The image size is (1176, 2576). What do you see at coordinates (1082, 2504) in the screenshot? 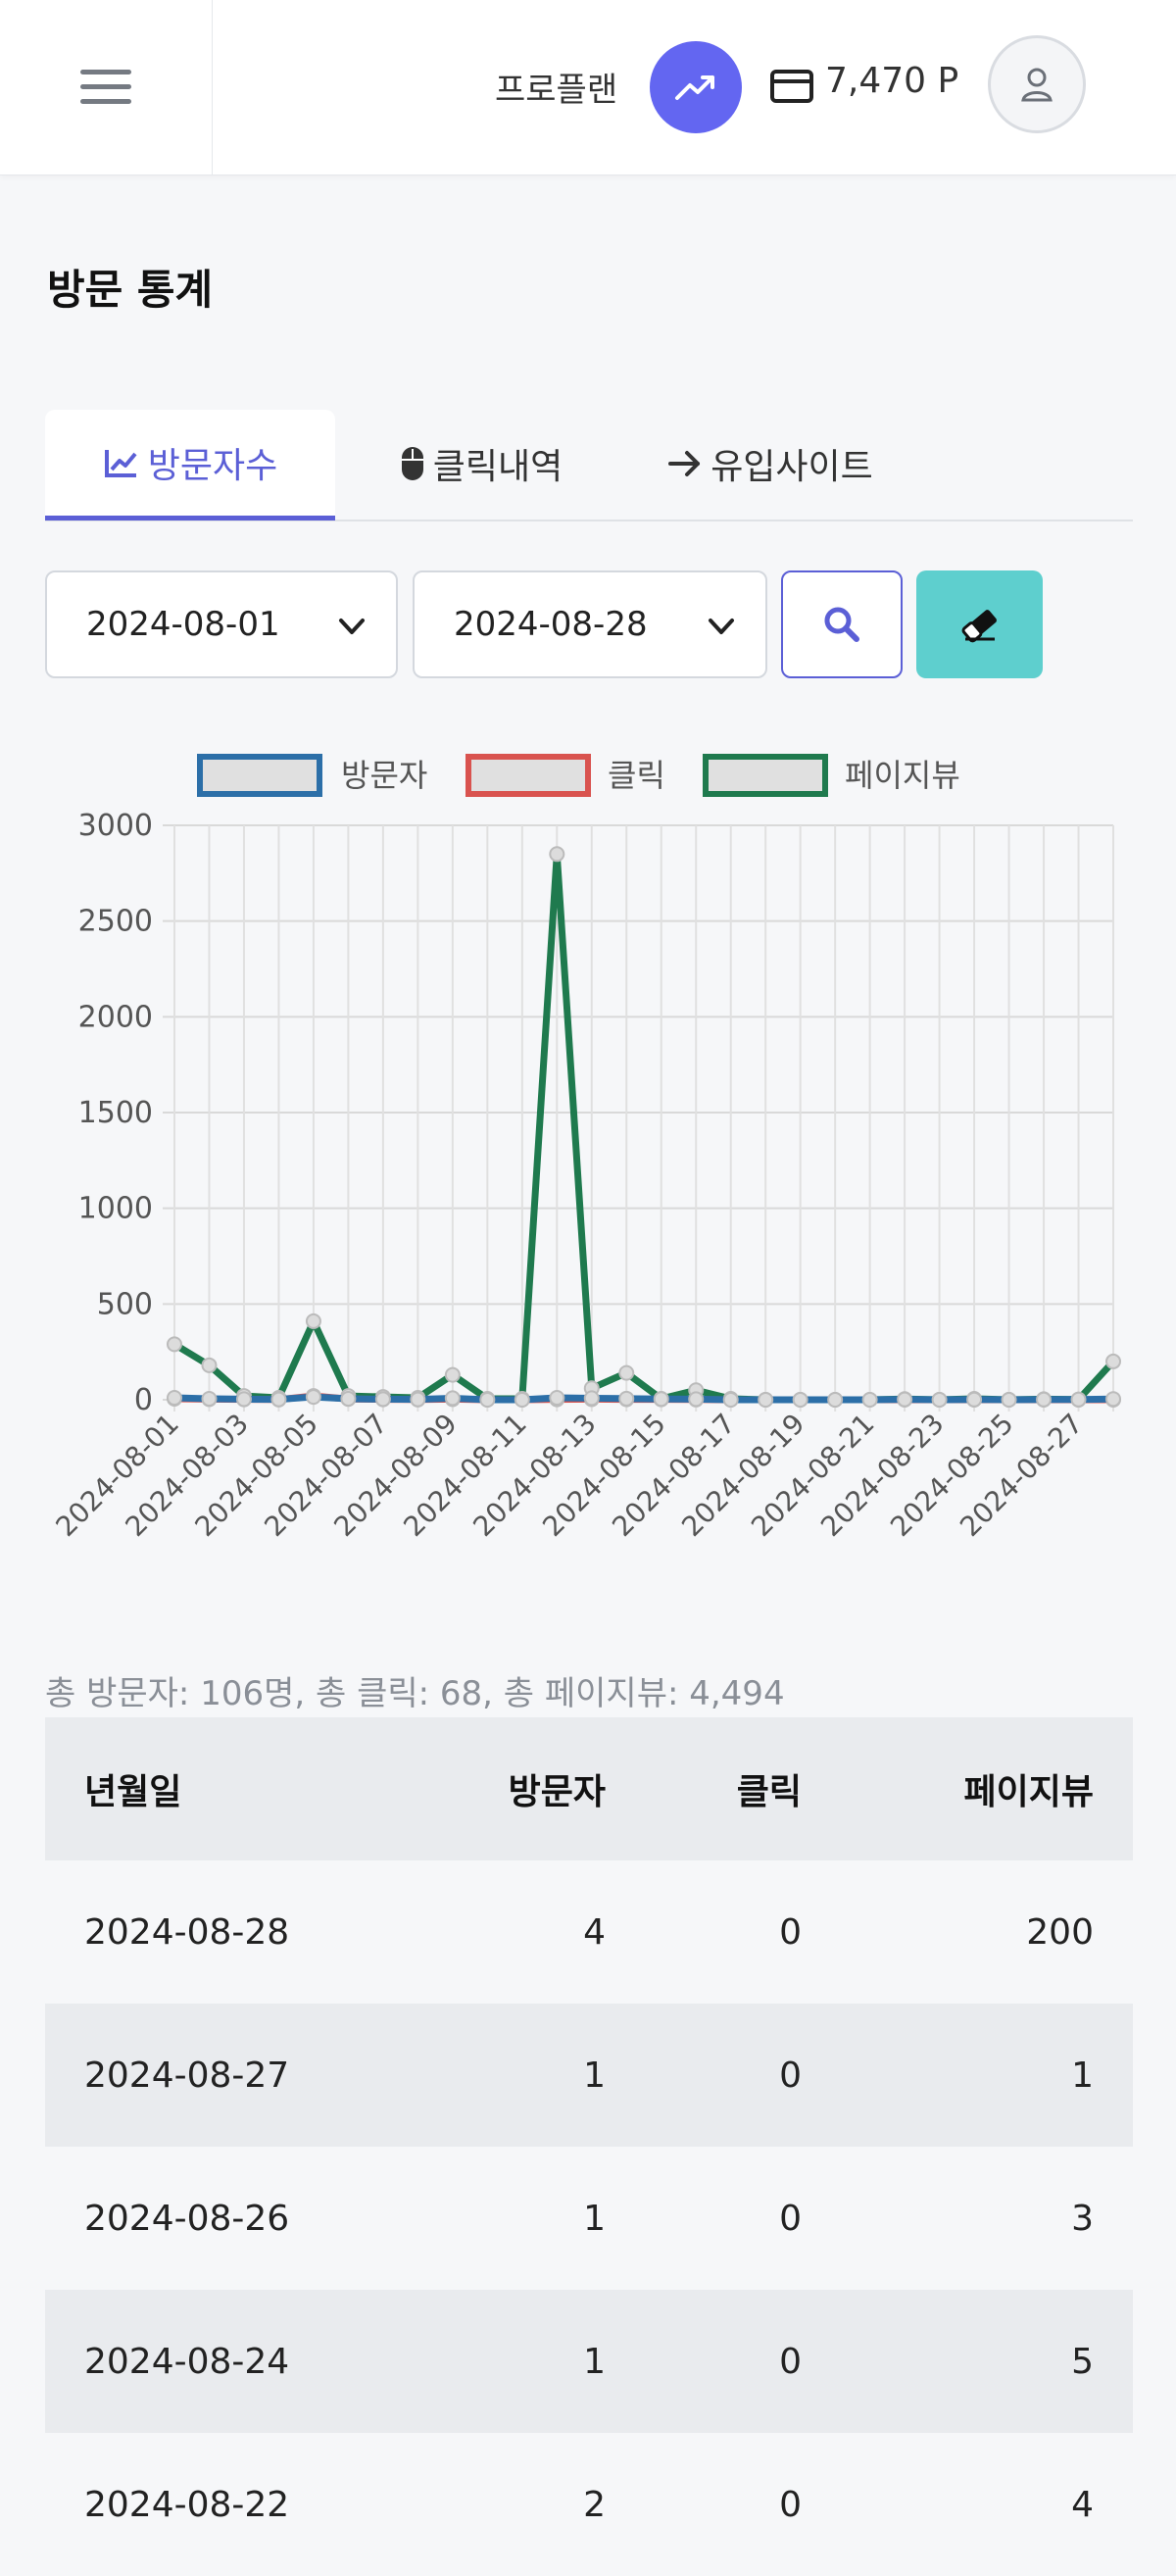
I see `row-pageviews: 4` at bounding box center [1082, 2504].